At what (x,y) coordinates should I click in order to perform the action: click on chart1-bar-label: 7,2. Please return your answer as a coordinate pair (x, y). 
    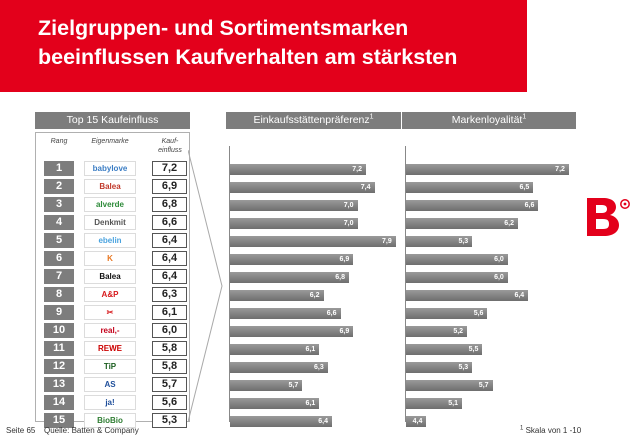
    Looking at the image, I should click on (357, 169).